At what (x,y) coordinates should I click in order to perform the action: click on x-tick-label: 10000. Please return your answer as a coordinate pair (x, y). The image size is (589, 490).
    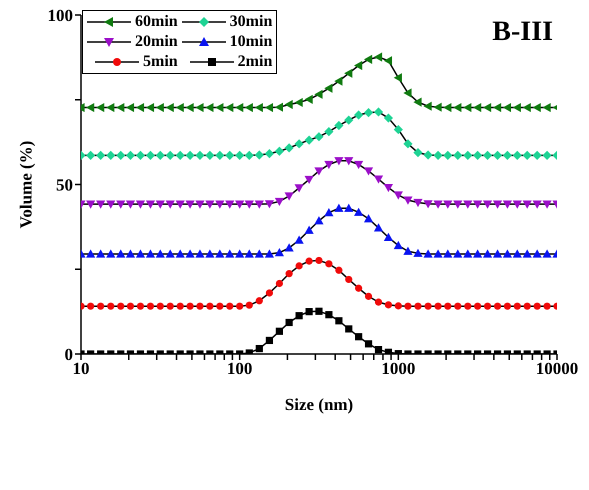
    Looking at the image, I should click on (557, 368).